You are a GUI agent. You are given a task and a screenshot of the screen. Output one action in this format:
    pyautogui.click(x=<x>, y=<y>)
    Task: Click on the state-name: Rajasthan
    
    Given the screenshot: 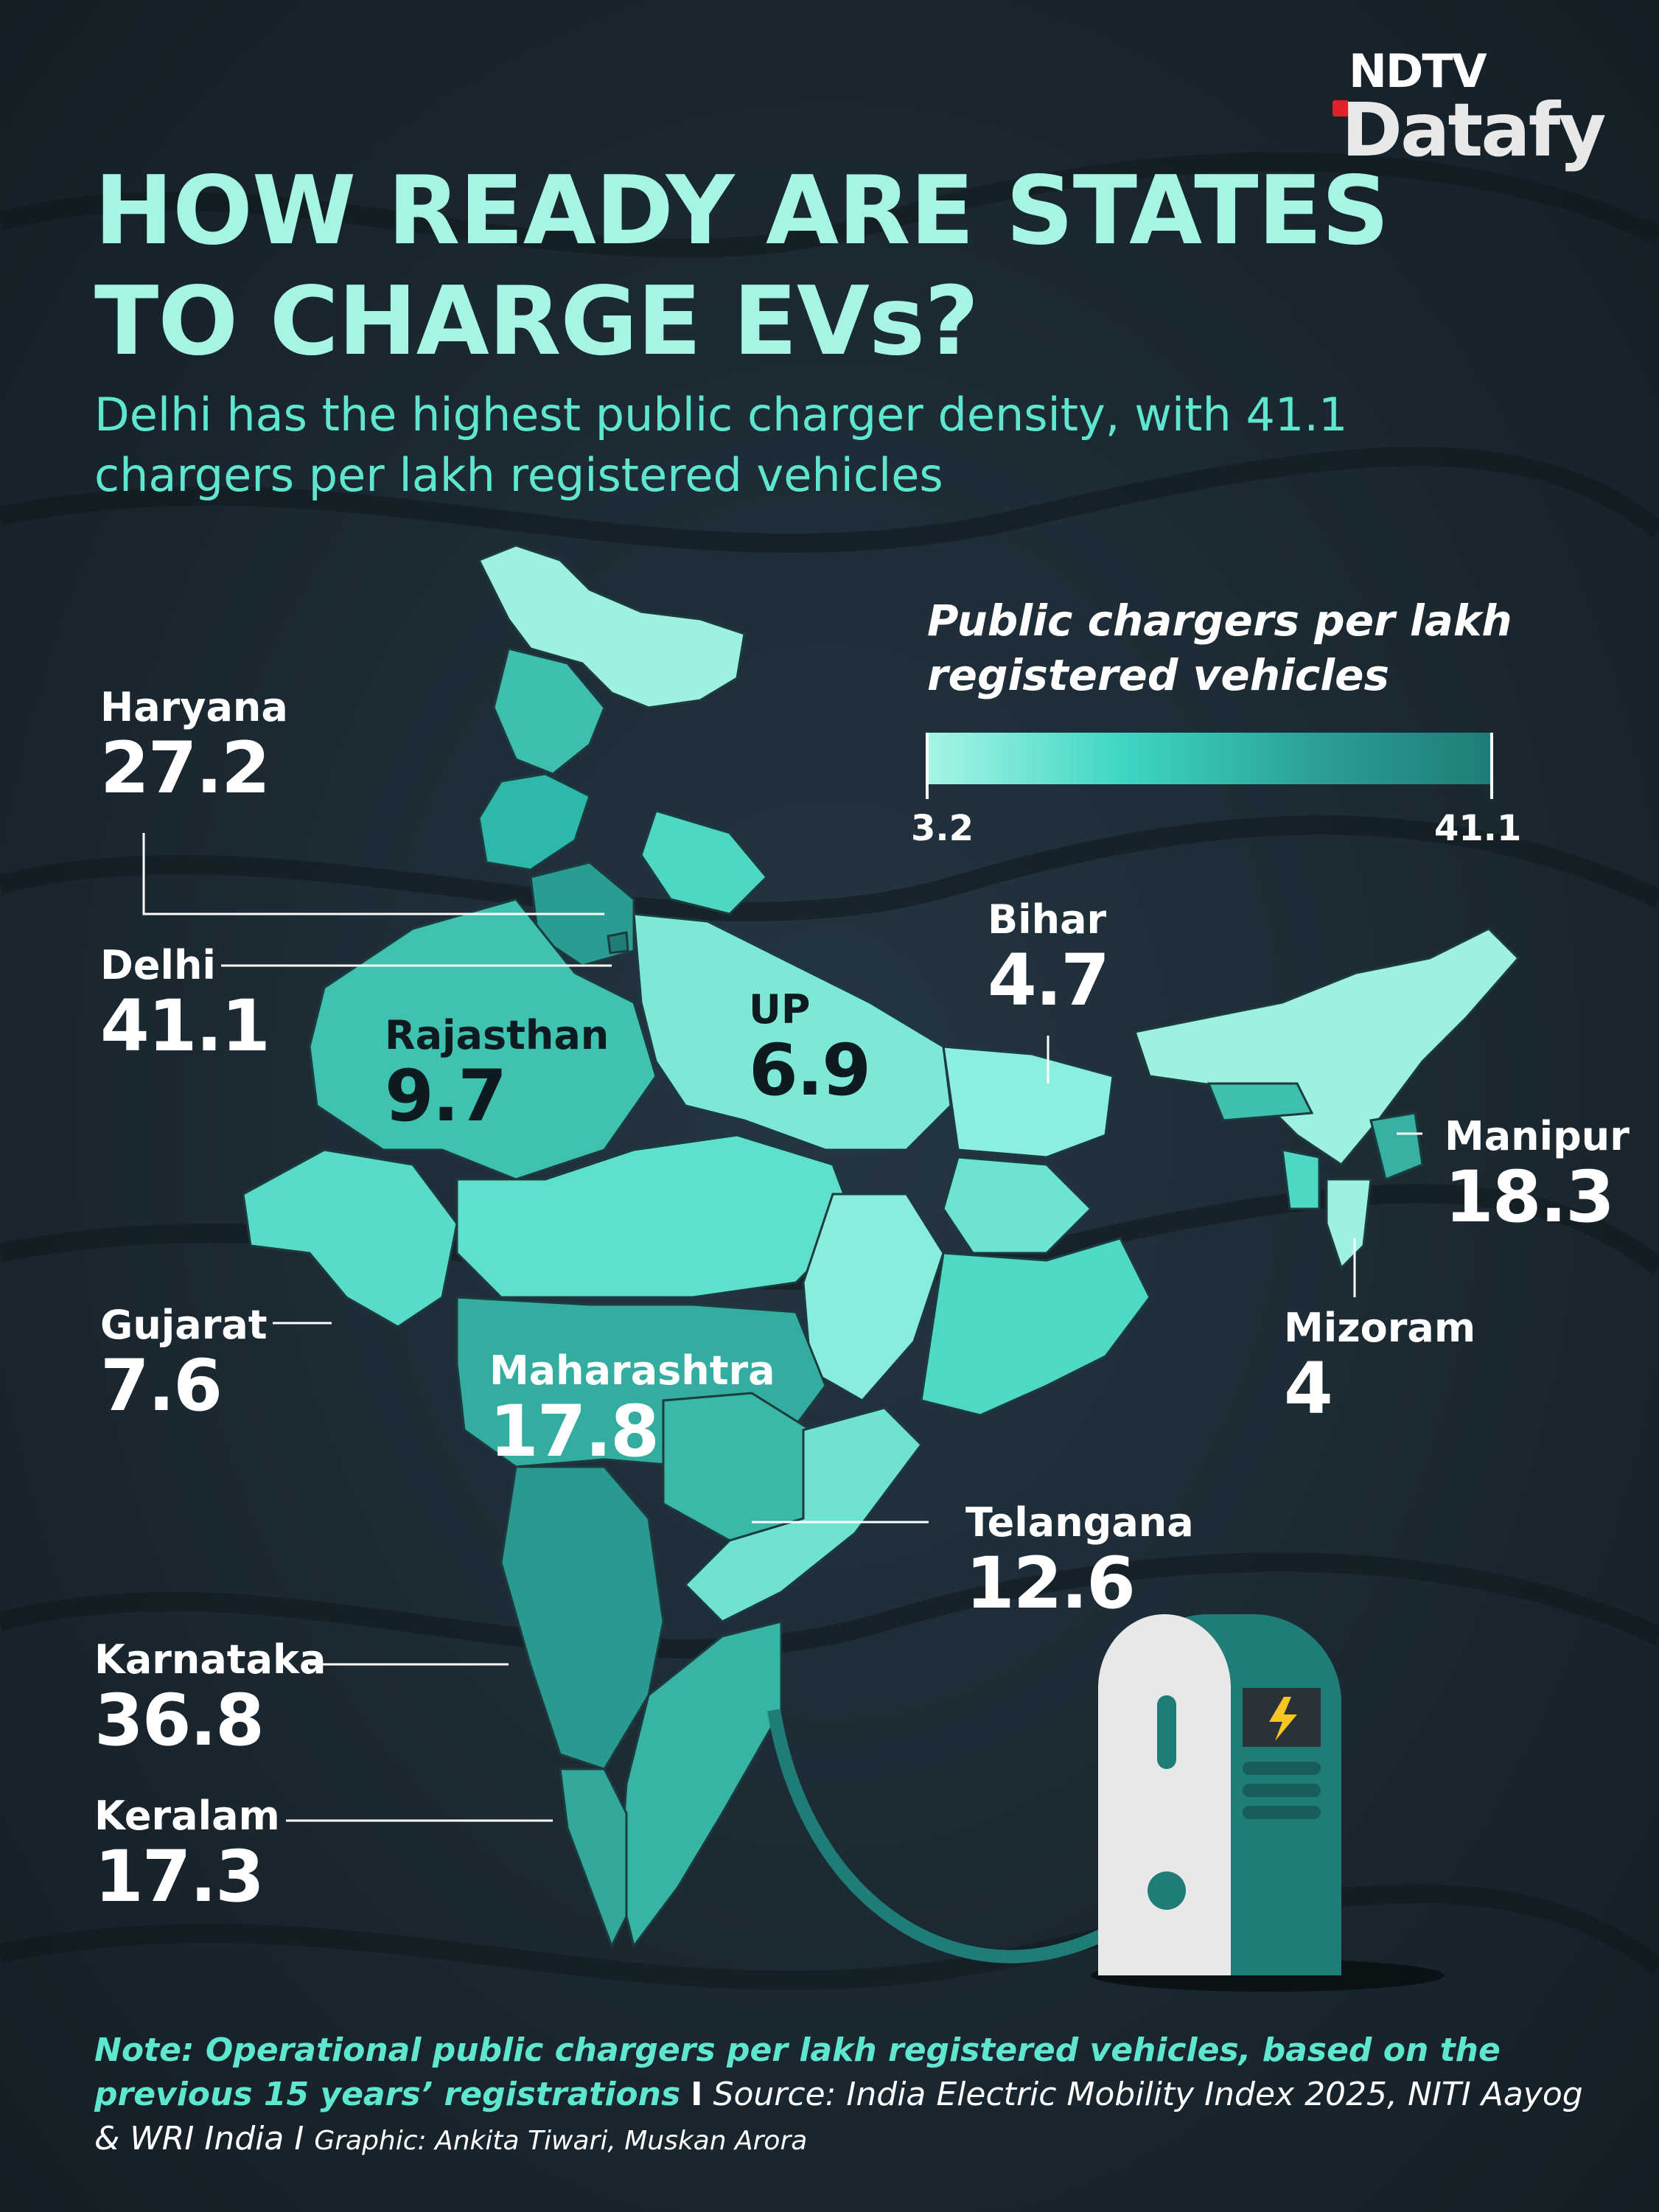 What is the action you would take?
    pyautogui.click(x=497, y=1035)
    